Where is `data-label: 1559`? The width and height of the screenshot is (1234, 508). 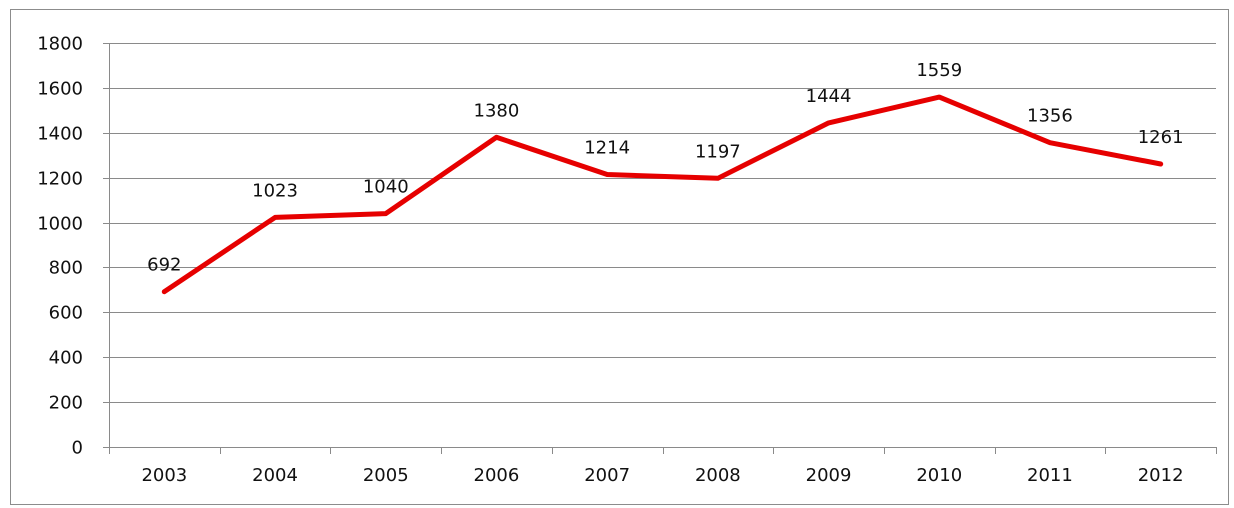
data-label: 1559 is located at coordinates (939, 70).